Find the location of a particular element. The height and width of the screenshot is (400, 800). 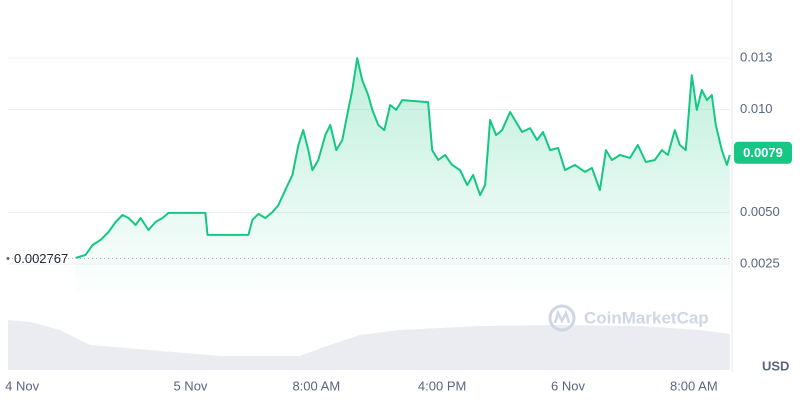

current-price-label: 0.0079 is located at coordinates (763, 152).